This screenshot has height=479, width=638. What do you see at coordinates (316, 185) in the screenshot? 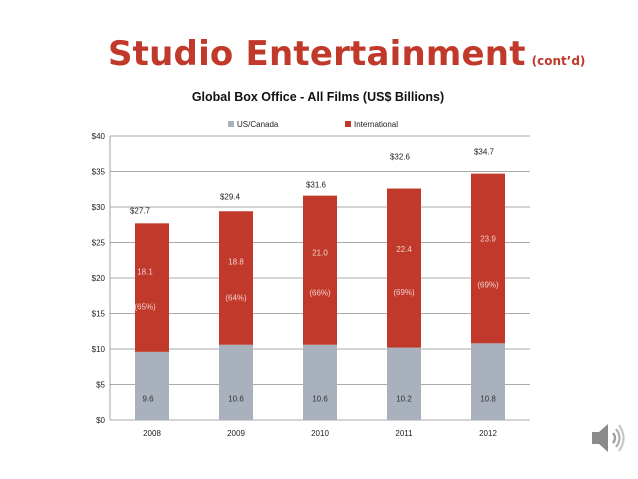
I see `total-value-label: $31.6` at bounding box center [316, 185].